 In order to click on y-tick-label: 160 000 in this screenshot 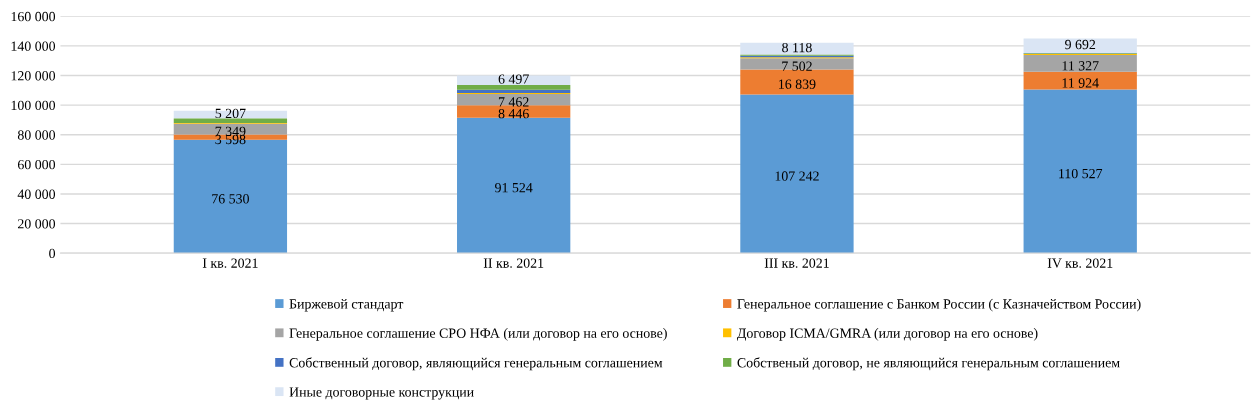, I will do `click(33, 16)`.